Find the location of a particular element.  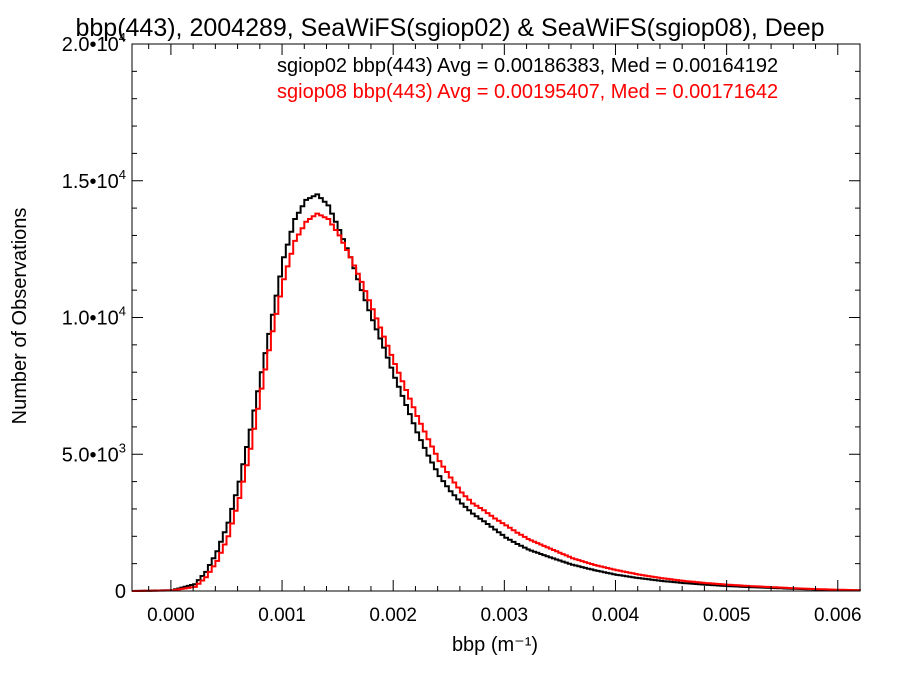

y-tick-label: 1.5•104 is located at coordinates (94, 180).